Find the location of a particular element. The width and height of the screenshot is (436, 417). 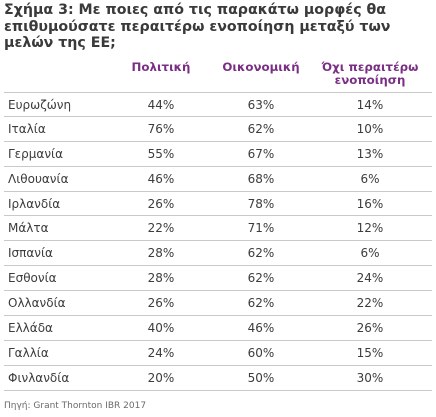

country-cell: Ιταλία is located at coordinates (27, 128).